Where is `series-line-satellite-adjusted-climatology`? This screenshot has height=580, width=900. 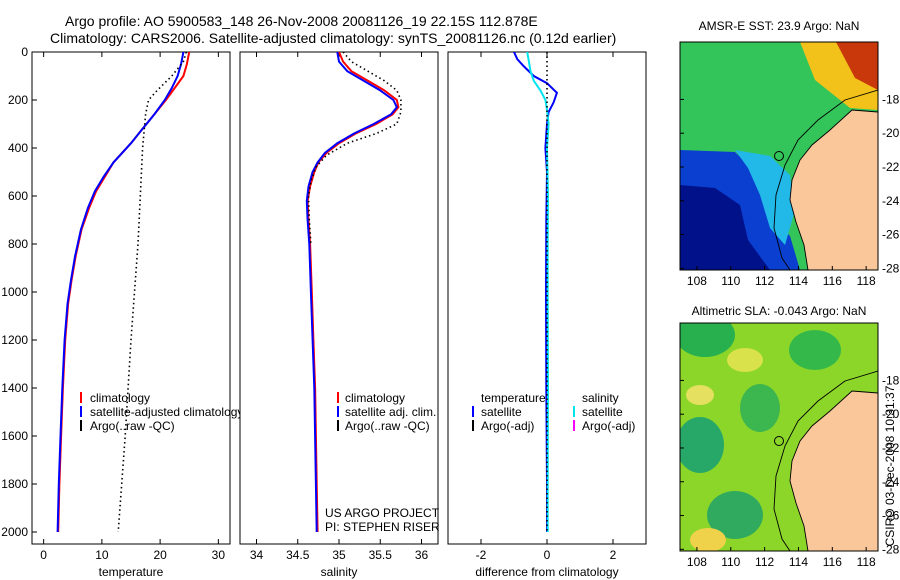 series-line-satellite-adjusted-climatology is located at coordinates (120, 292).